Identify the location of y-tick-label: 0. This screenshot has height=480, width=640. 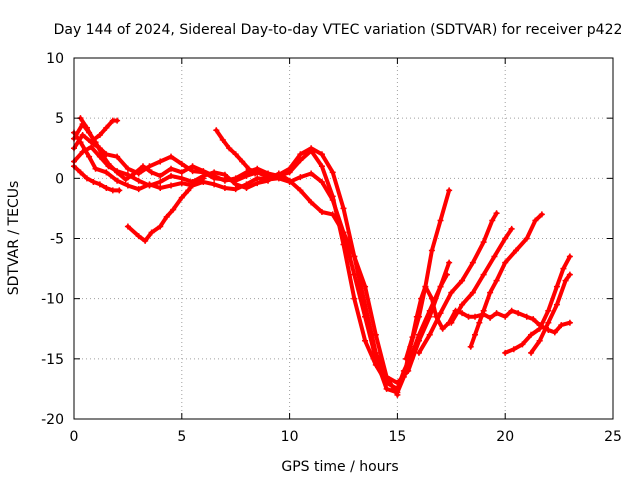
(59, 179).